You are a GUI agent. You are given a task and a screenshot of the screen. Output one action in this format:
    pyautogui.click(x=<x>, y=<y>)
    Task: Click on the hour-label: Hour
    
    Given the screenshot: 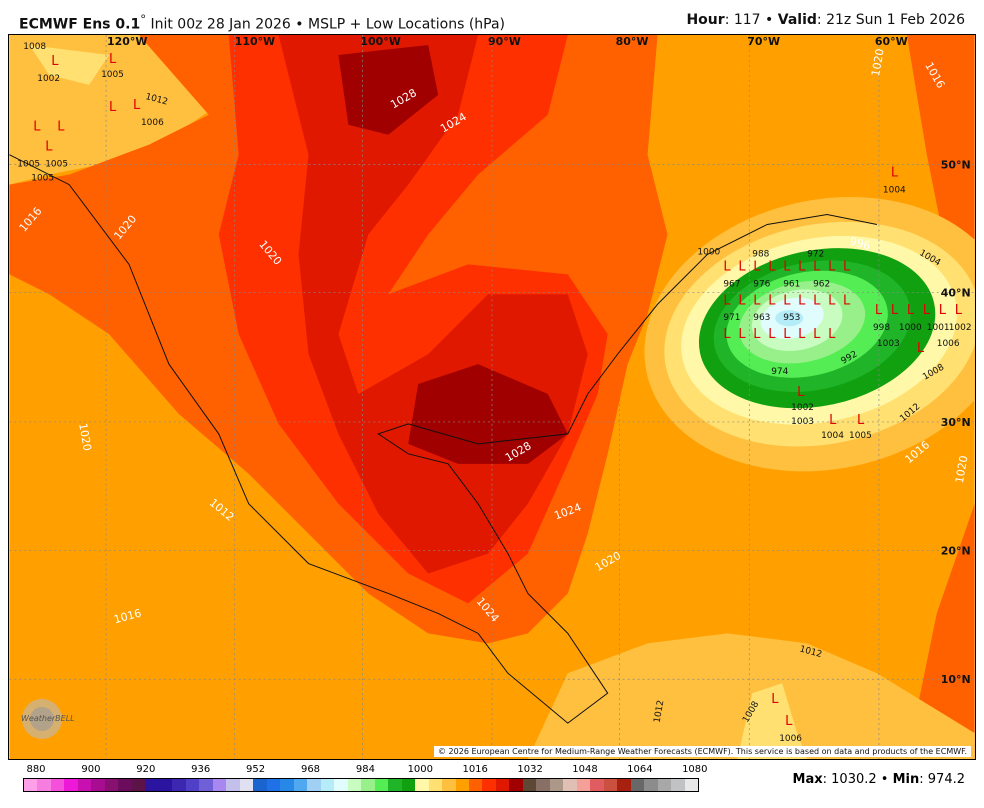 What is the action you would take?
    pyautogui.click(x=705, y=20)
    